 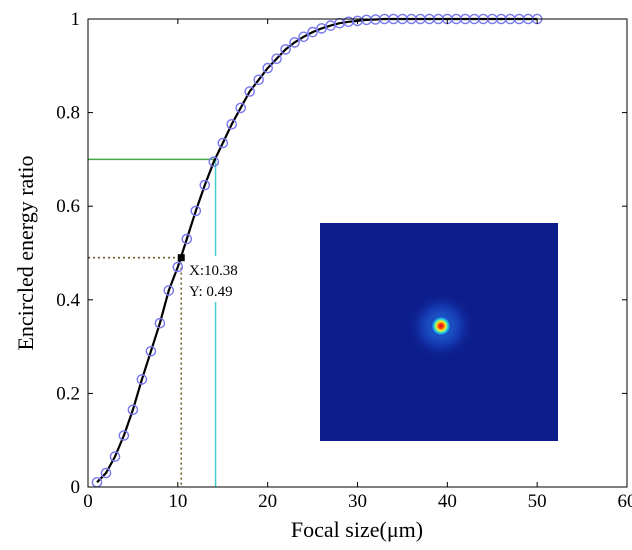 I want to click on y-axis-label: Encircled energy ratio, so click(x=25, y=252).